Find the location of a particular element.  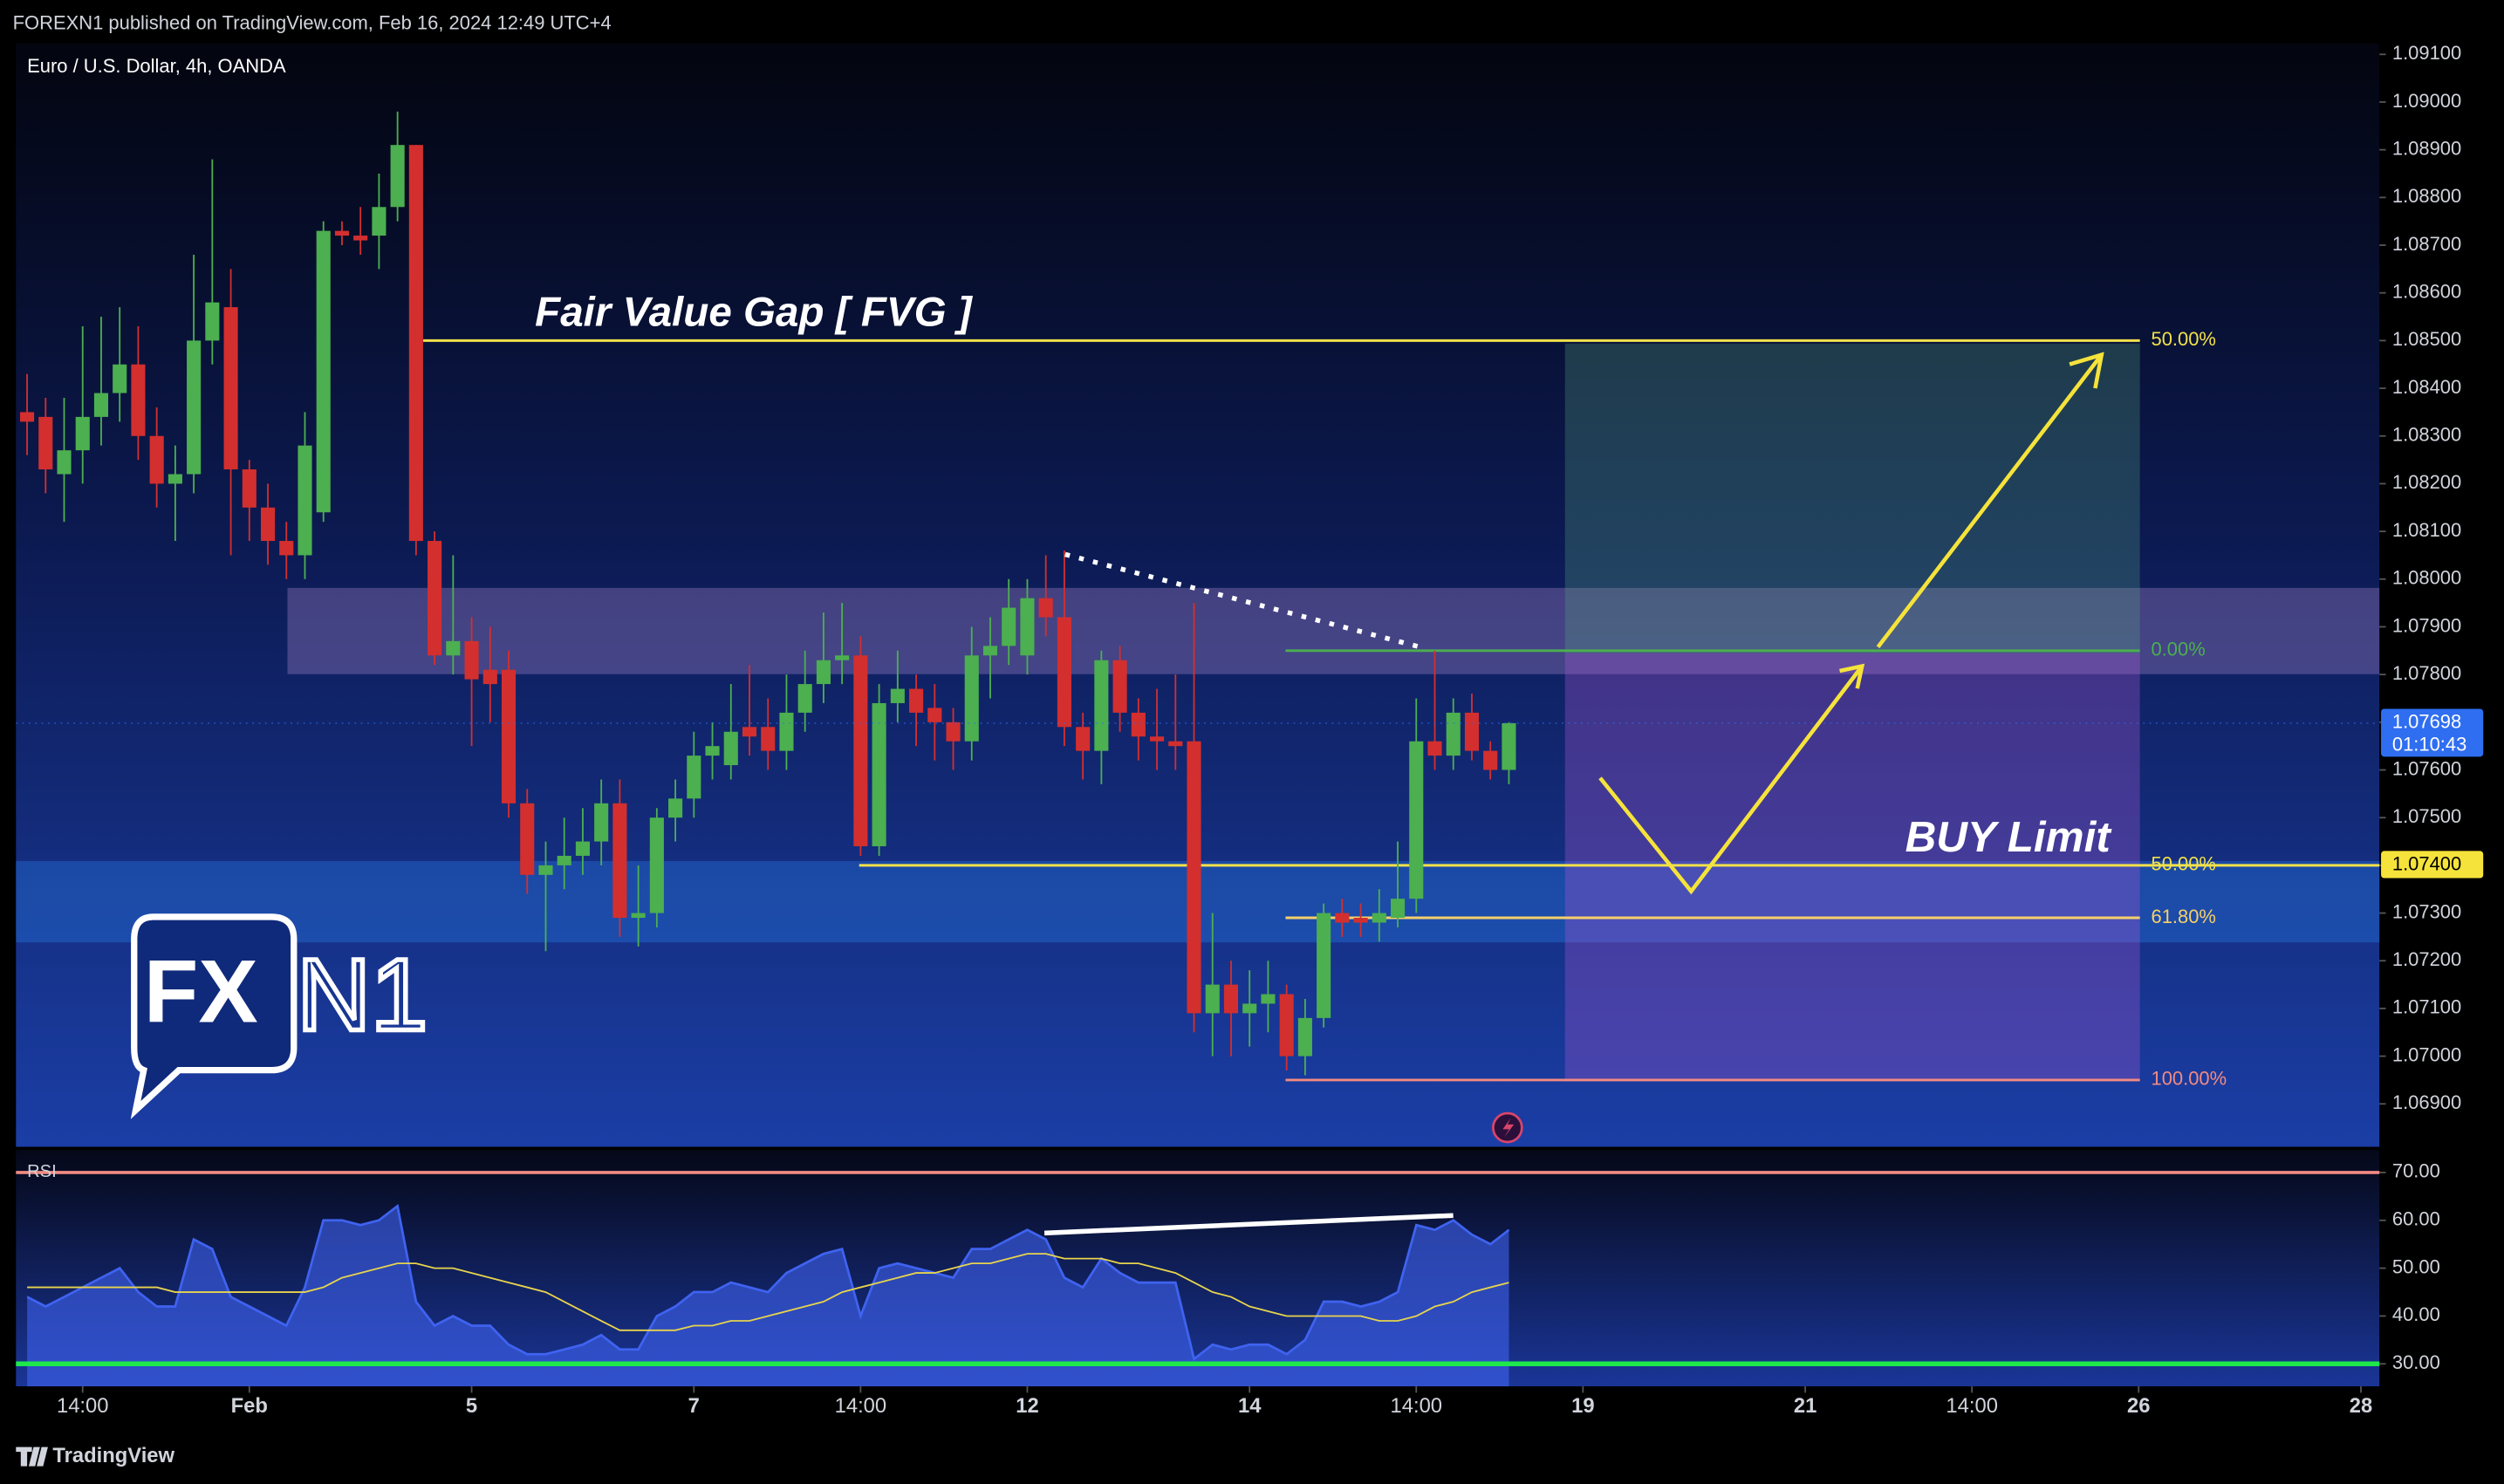

x-tick-label: 12 is located at coordinates (1027, 1406).